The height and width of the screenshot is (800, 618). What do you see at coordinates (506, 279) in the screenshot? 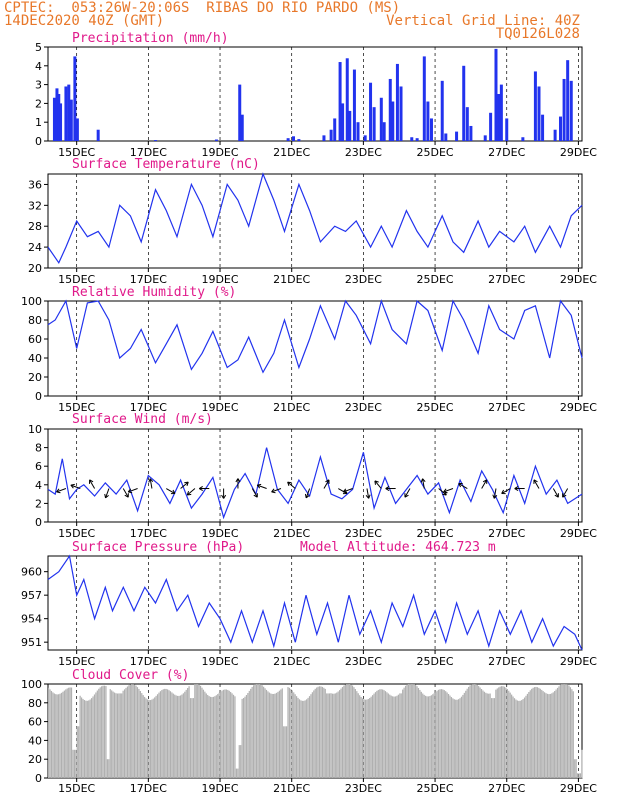
I see `x-tick-label-1-6: 27DEC` at bounding box center [506, 279].